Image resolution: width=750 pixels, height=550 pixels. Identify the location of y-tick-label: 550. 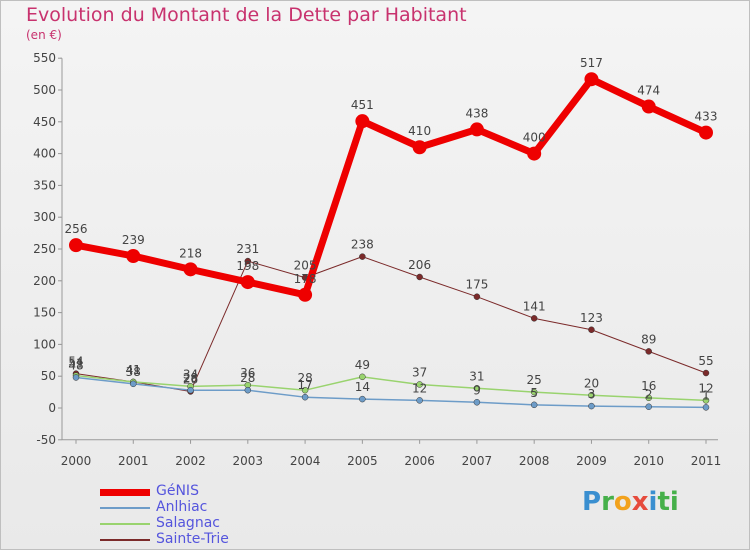
(44, 58).